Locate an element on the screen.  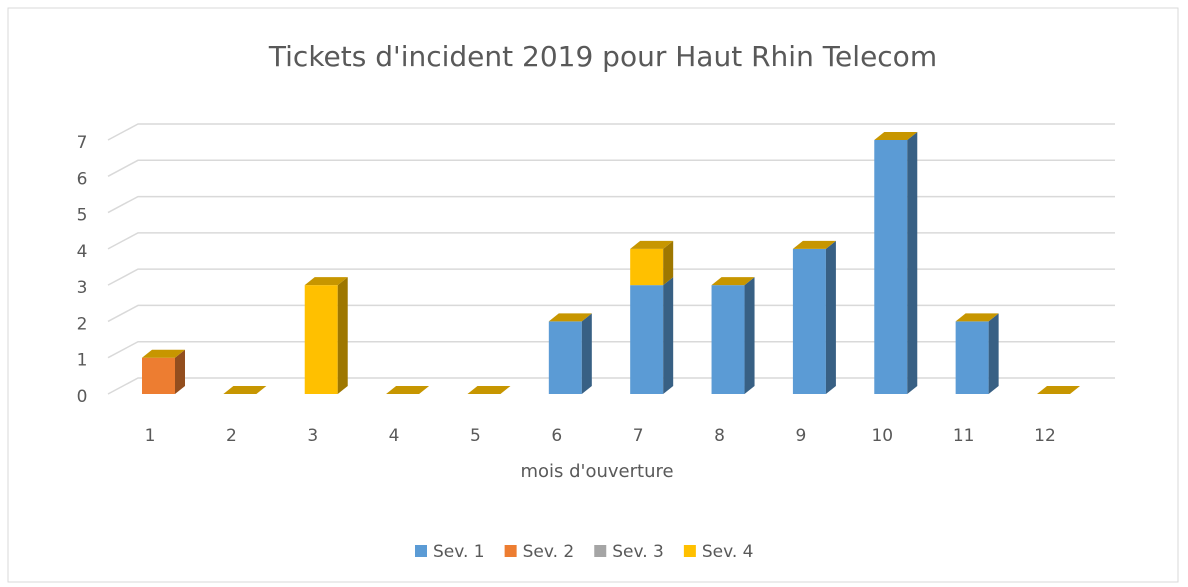
x-tick-label: 4 is located at coordinates (394, 436).